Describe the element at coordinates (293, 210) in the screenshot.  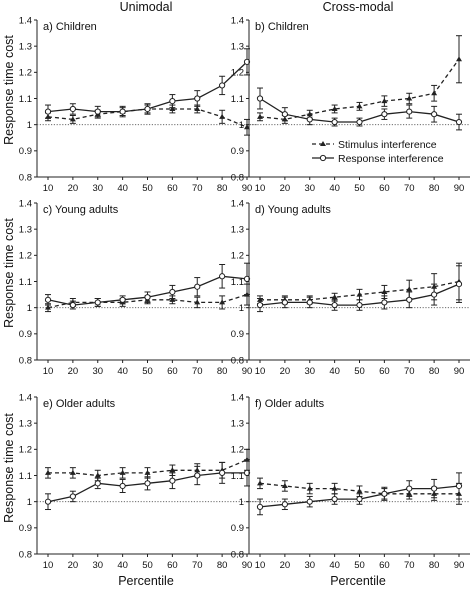
I see `panel-label: d) Young adults` at that location.